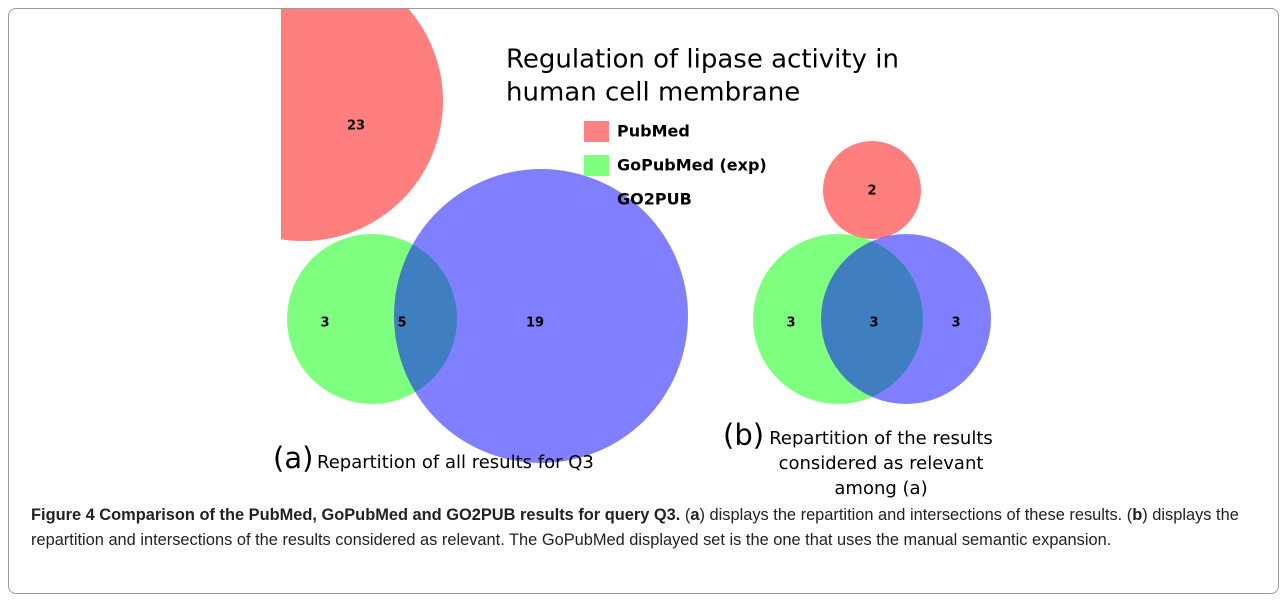  Describe the element at coordinates (692, 165) in the screenshot. I see `legend-label: GoPubMed (exp)` at that location.